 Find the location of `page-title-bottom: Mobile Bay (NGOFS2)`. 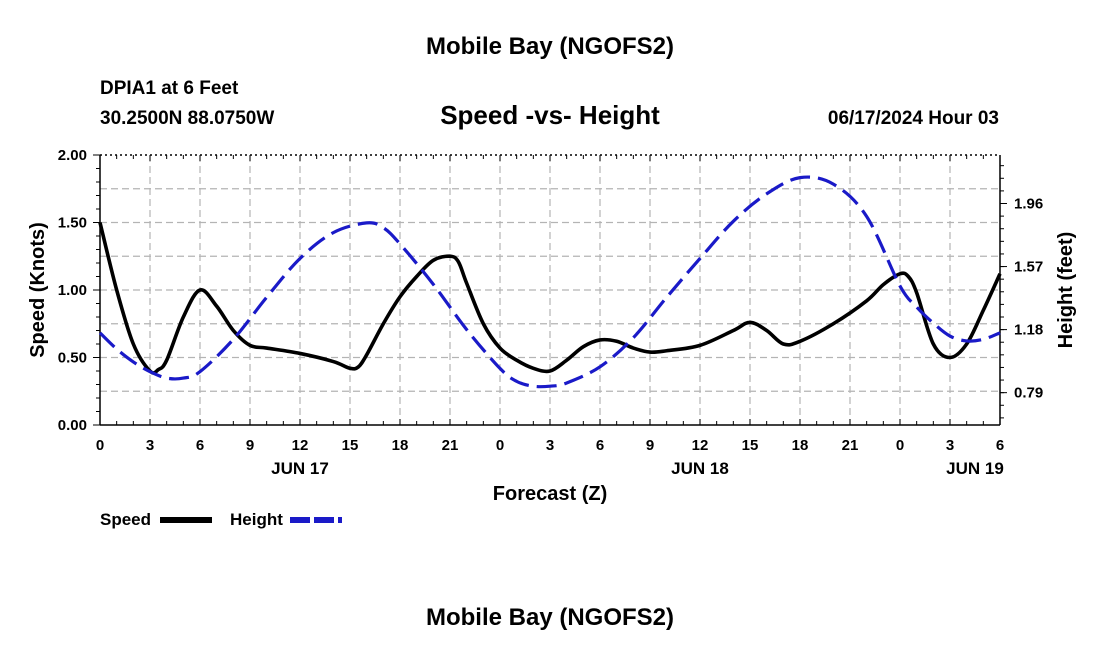

page-title-bottom: Mobile Bay (NGOFS2) is located at coordinates (550, 617).